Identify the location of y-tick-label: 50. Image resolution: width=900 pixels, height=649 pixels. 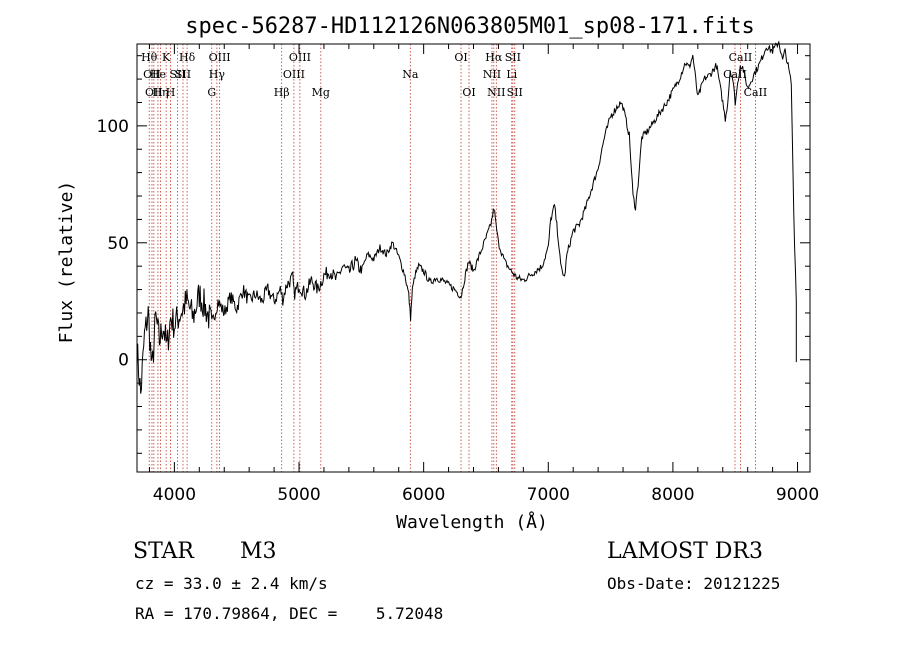
(118, 244).